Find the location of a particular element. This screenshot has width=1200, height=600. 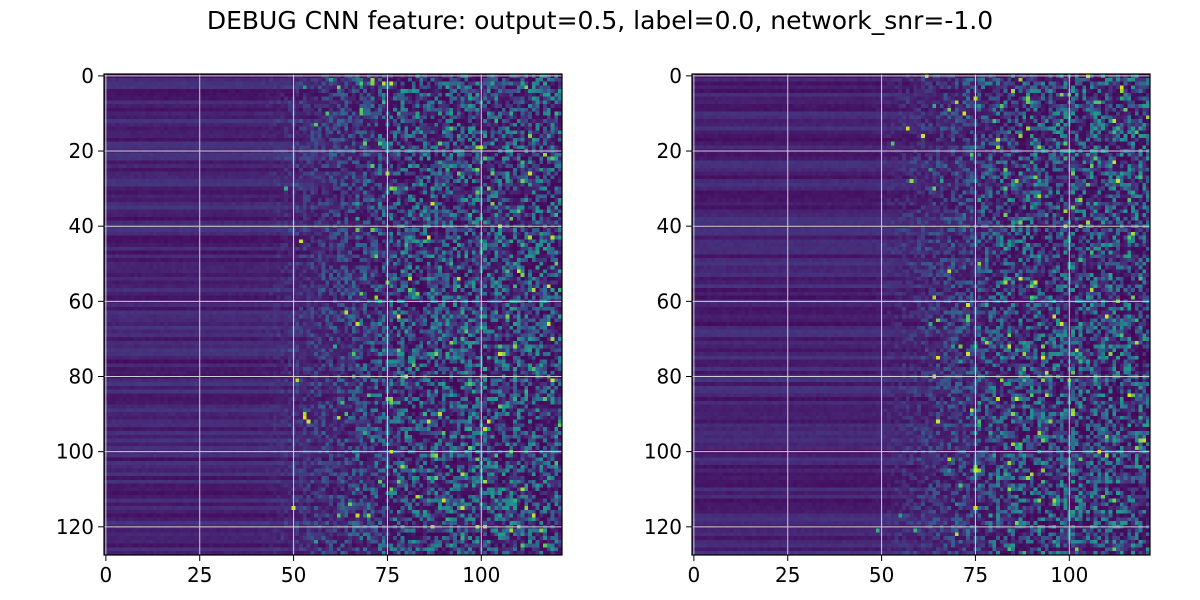

x-tick-label: 0 is located at coordinates (106, 575).